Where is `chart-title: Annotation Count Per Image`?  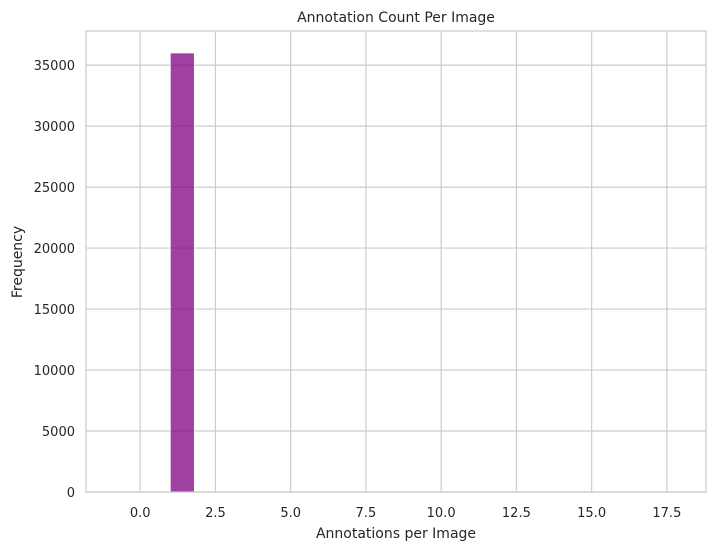 chart-title: Annotation Count Per Image is located at coordinates (396, 18).